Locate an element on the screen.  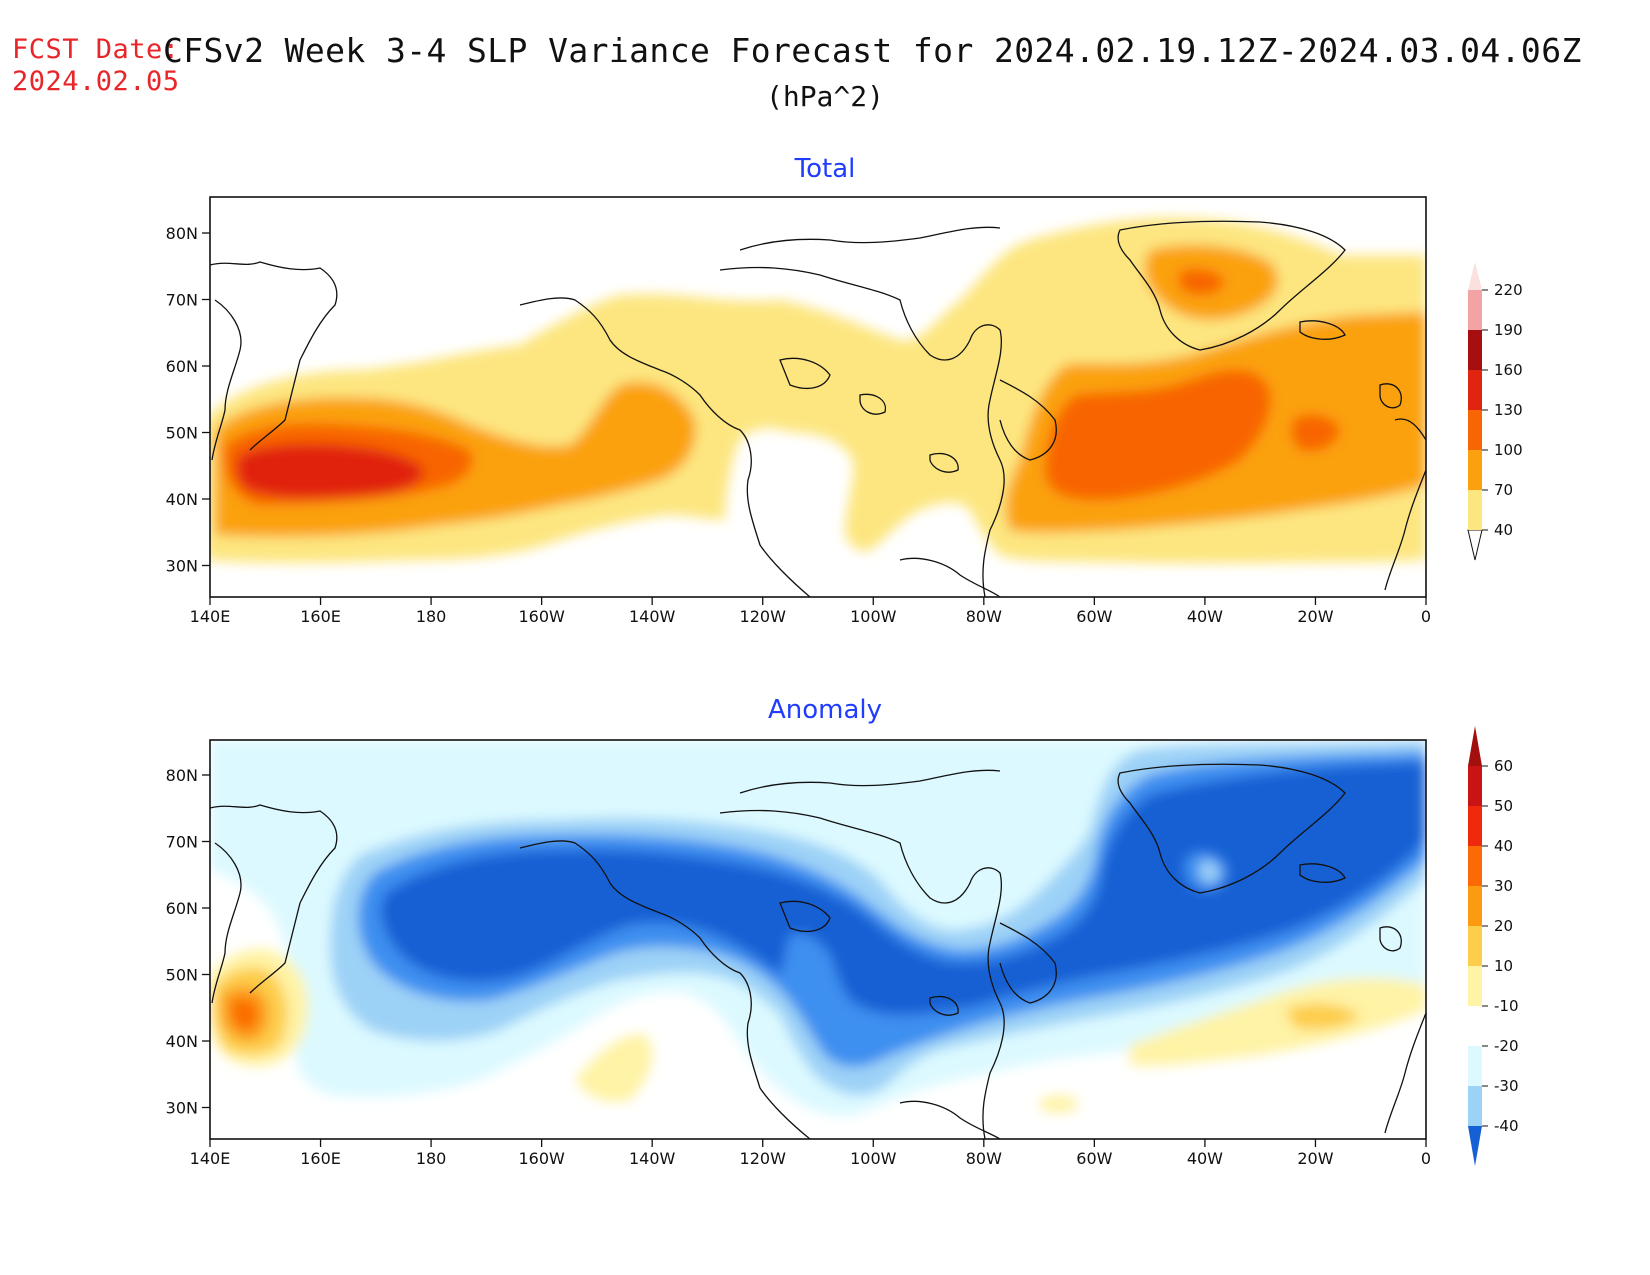
colorbar-label: -40 is located at coordinates (1506, 1126).